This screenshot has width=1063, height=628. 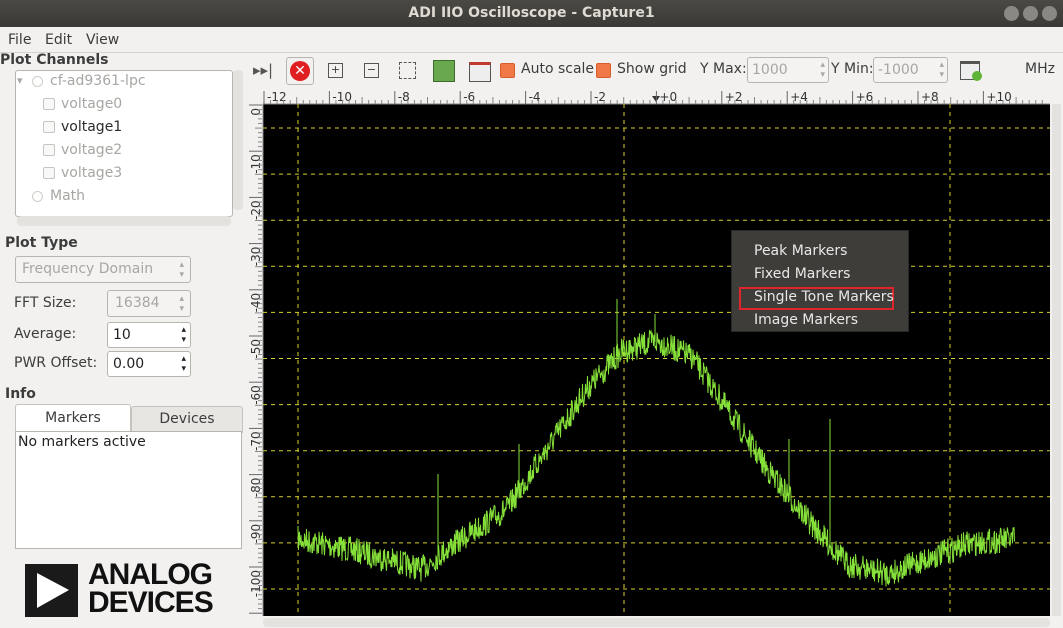 I want to click on x-ruler-label: +0, so click(x=668, y=97).